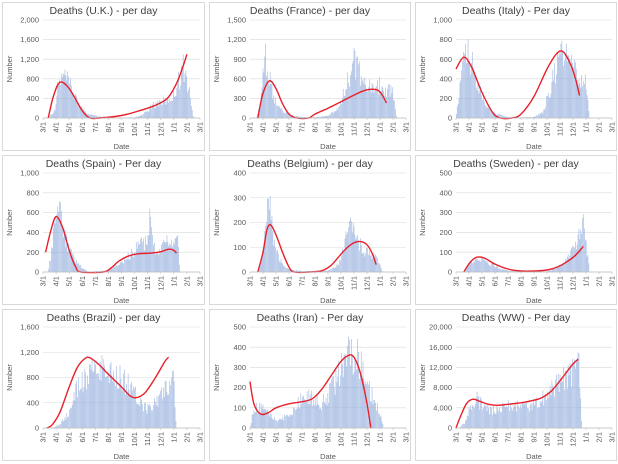 The image size is (618, 464). What do you see at coordinates (239, 407) in the screenshot?
I see `y-tick-label: 100` at bounding box center [239, 407].